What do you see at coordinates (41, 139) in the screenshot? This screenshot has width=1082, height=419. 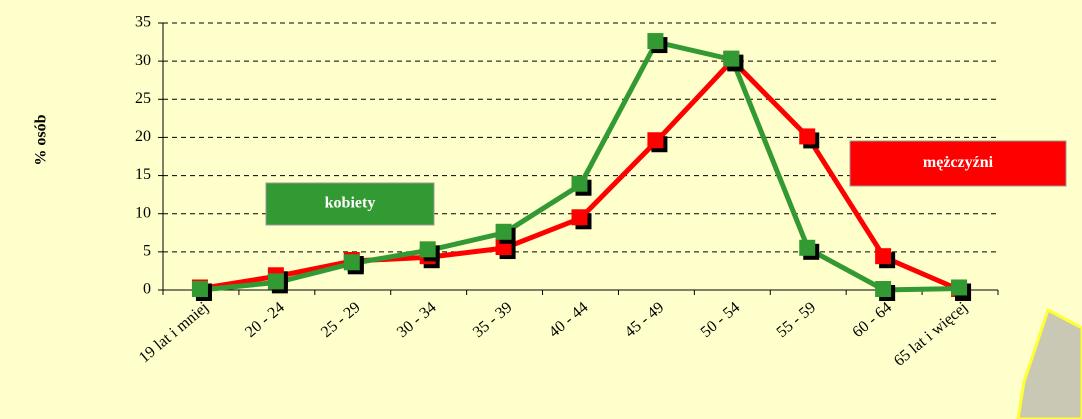 I see `y-axis-label: % osób` at bounding box center [41, 139].